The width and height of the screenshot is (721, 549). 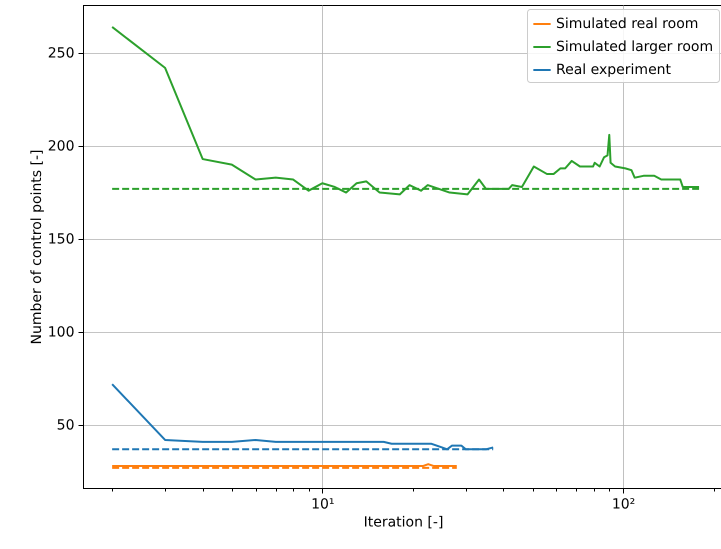 I want to click on x-tick-label: 10², so click(x=624, y=504).